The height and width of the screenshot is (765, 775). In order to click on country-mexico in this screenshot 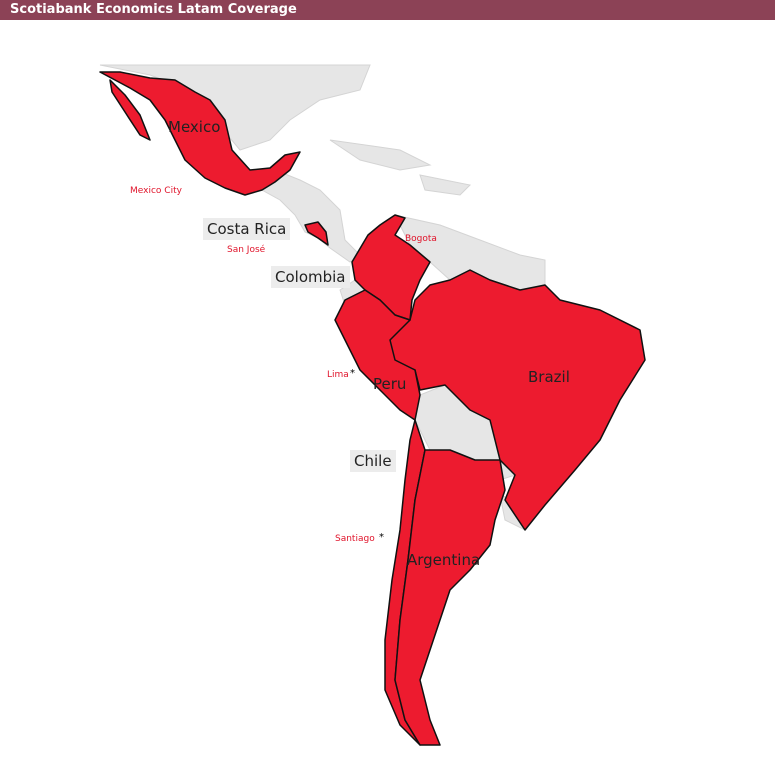, I will do `click(200, 133)`.